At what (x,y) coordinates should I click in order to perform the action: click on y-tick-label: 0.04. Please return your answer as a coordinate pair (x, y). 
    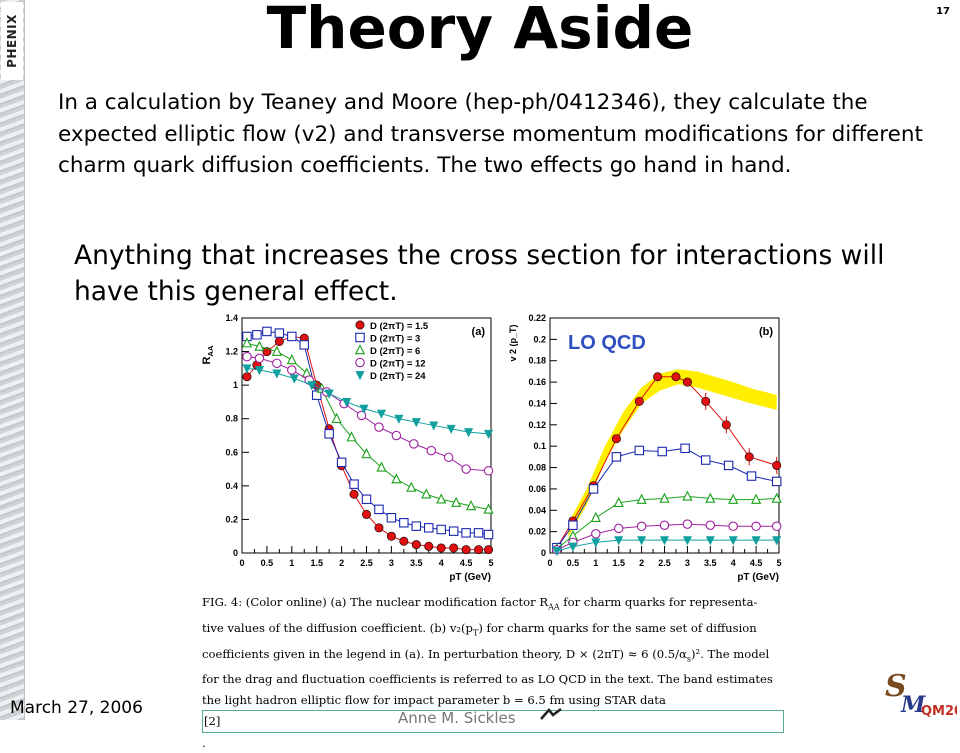
    Looking at the image, I should click on (537, 510).